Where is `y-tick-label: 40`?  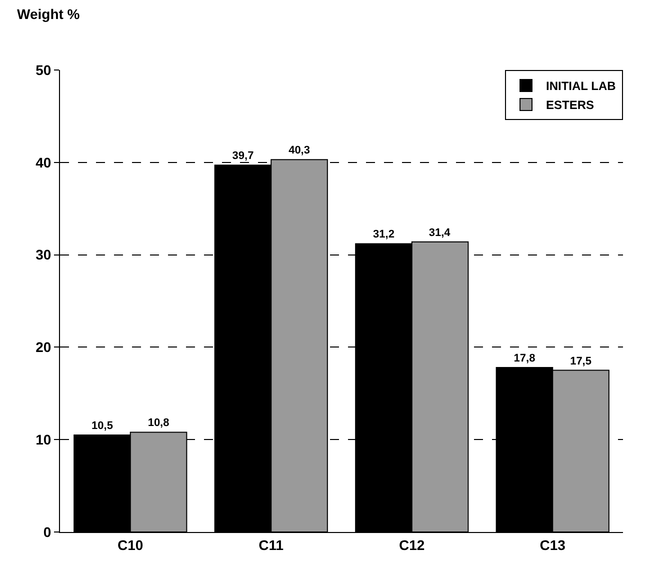
y-tick-label: 40 is located at coordinates (44, 162).